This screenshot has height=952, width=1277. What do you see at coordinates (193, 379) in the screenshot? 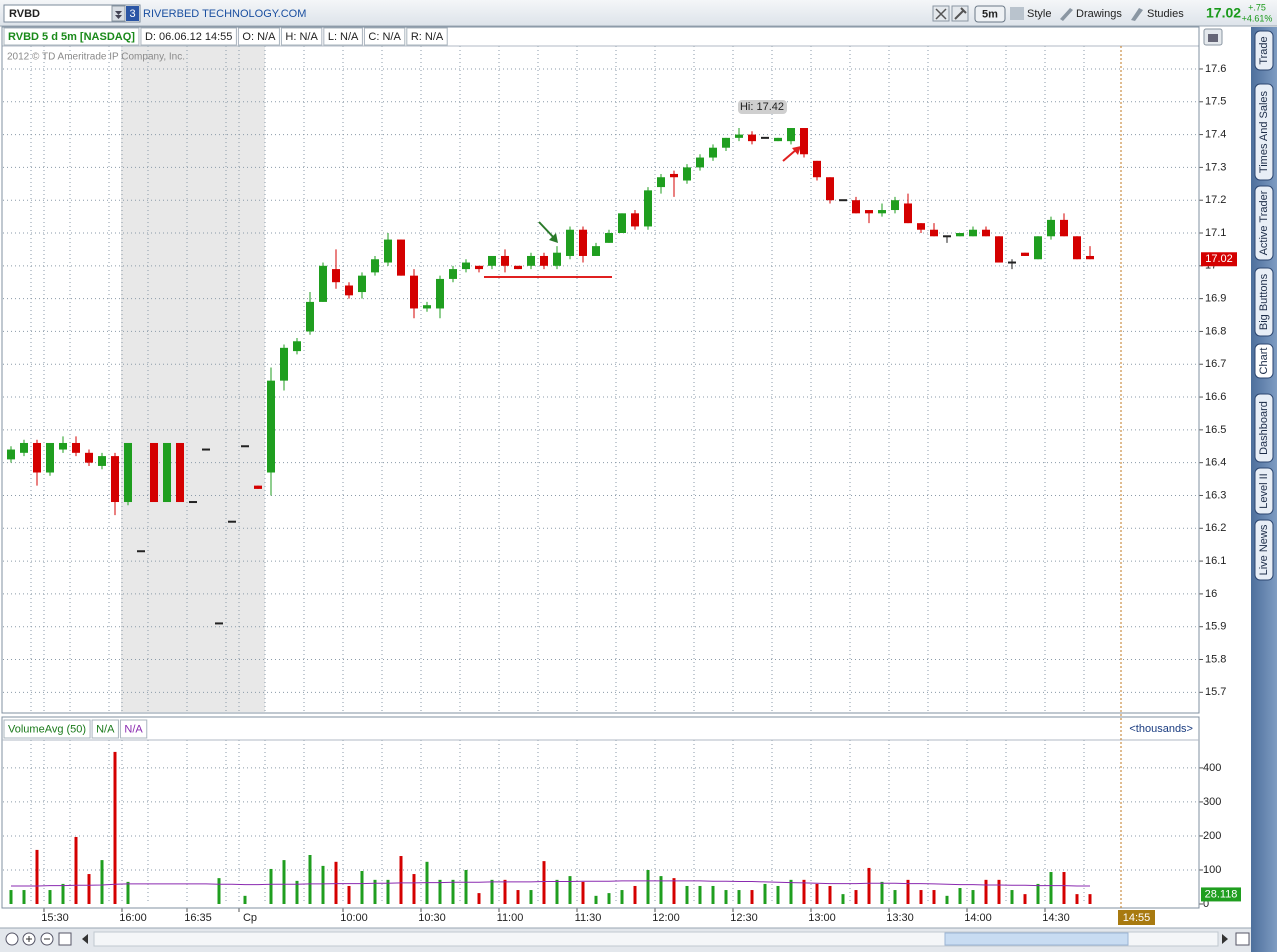
I see `extended-hours-shading` at bounding box center [193, 379].